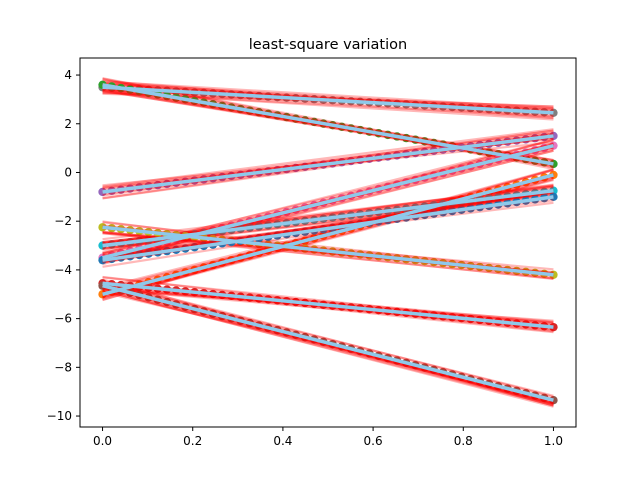 The image size is (640, 480). What do you see at coordinates (102, 441) in the screenshot?
I see `x-tick-label: 0.0` at bounding box center [102, 441].